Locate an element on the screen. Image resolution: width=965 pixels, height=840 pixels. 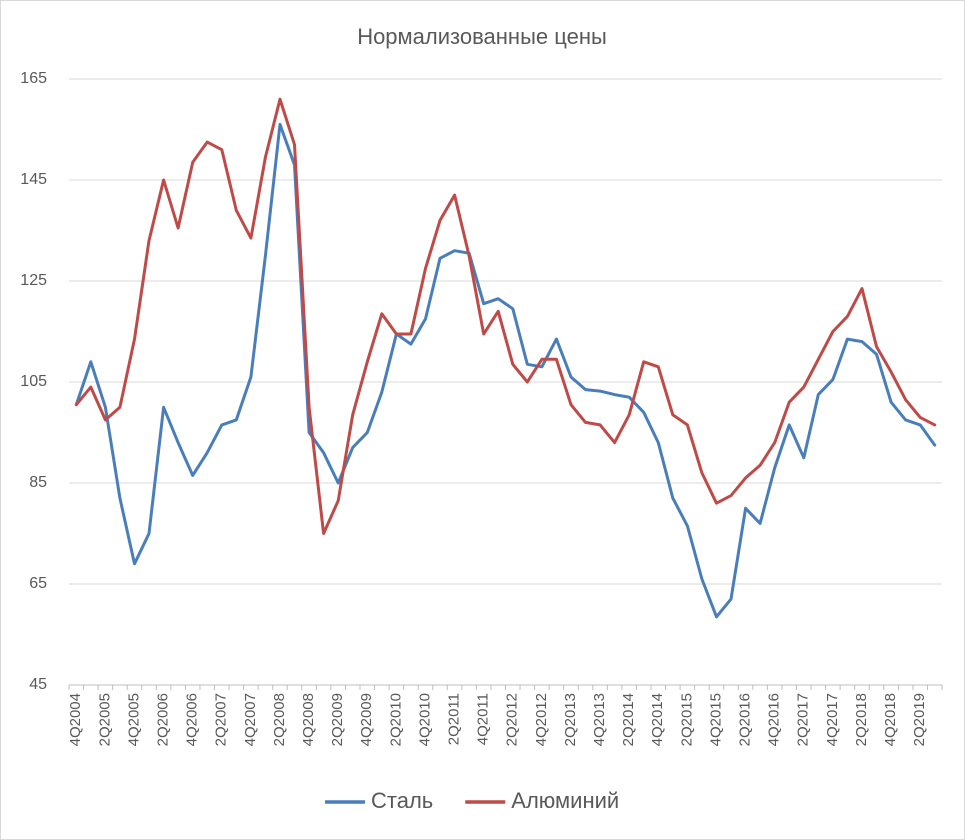
x-tick-label: 4Q2005 is located at coordinates (133, 719).